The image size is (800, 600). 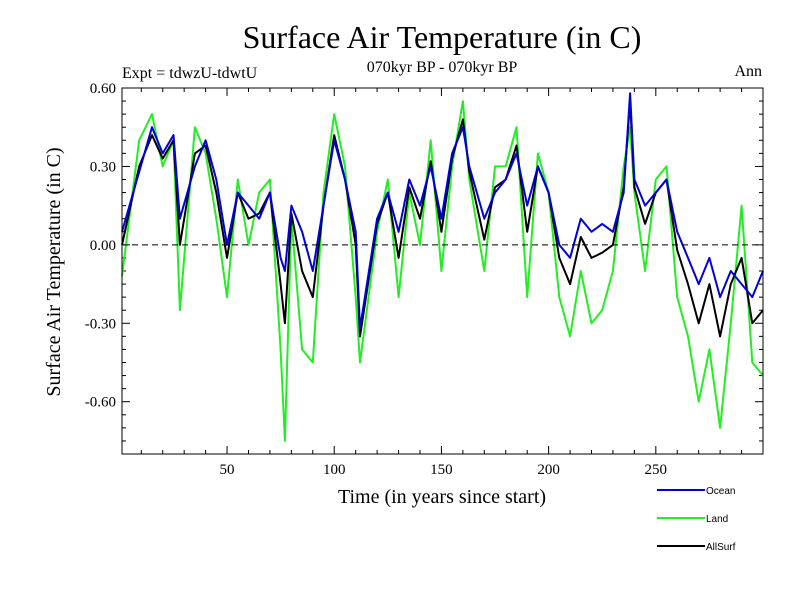 I want to click on x-tick-label: 150, so click(x=441, y=470).